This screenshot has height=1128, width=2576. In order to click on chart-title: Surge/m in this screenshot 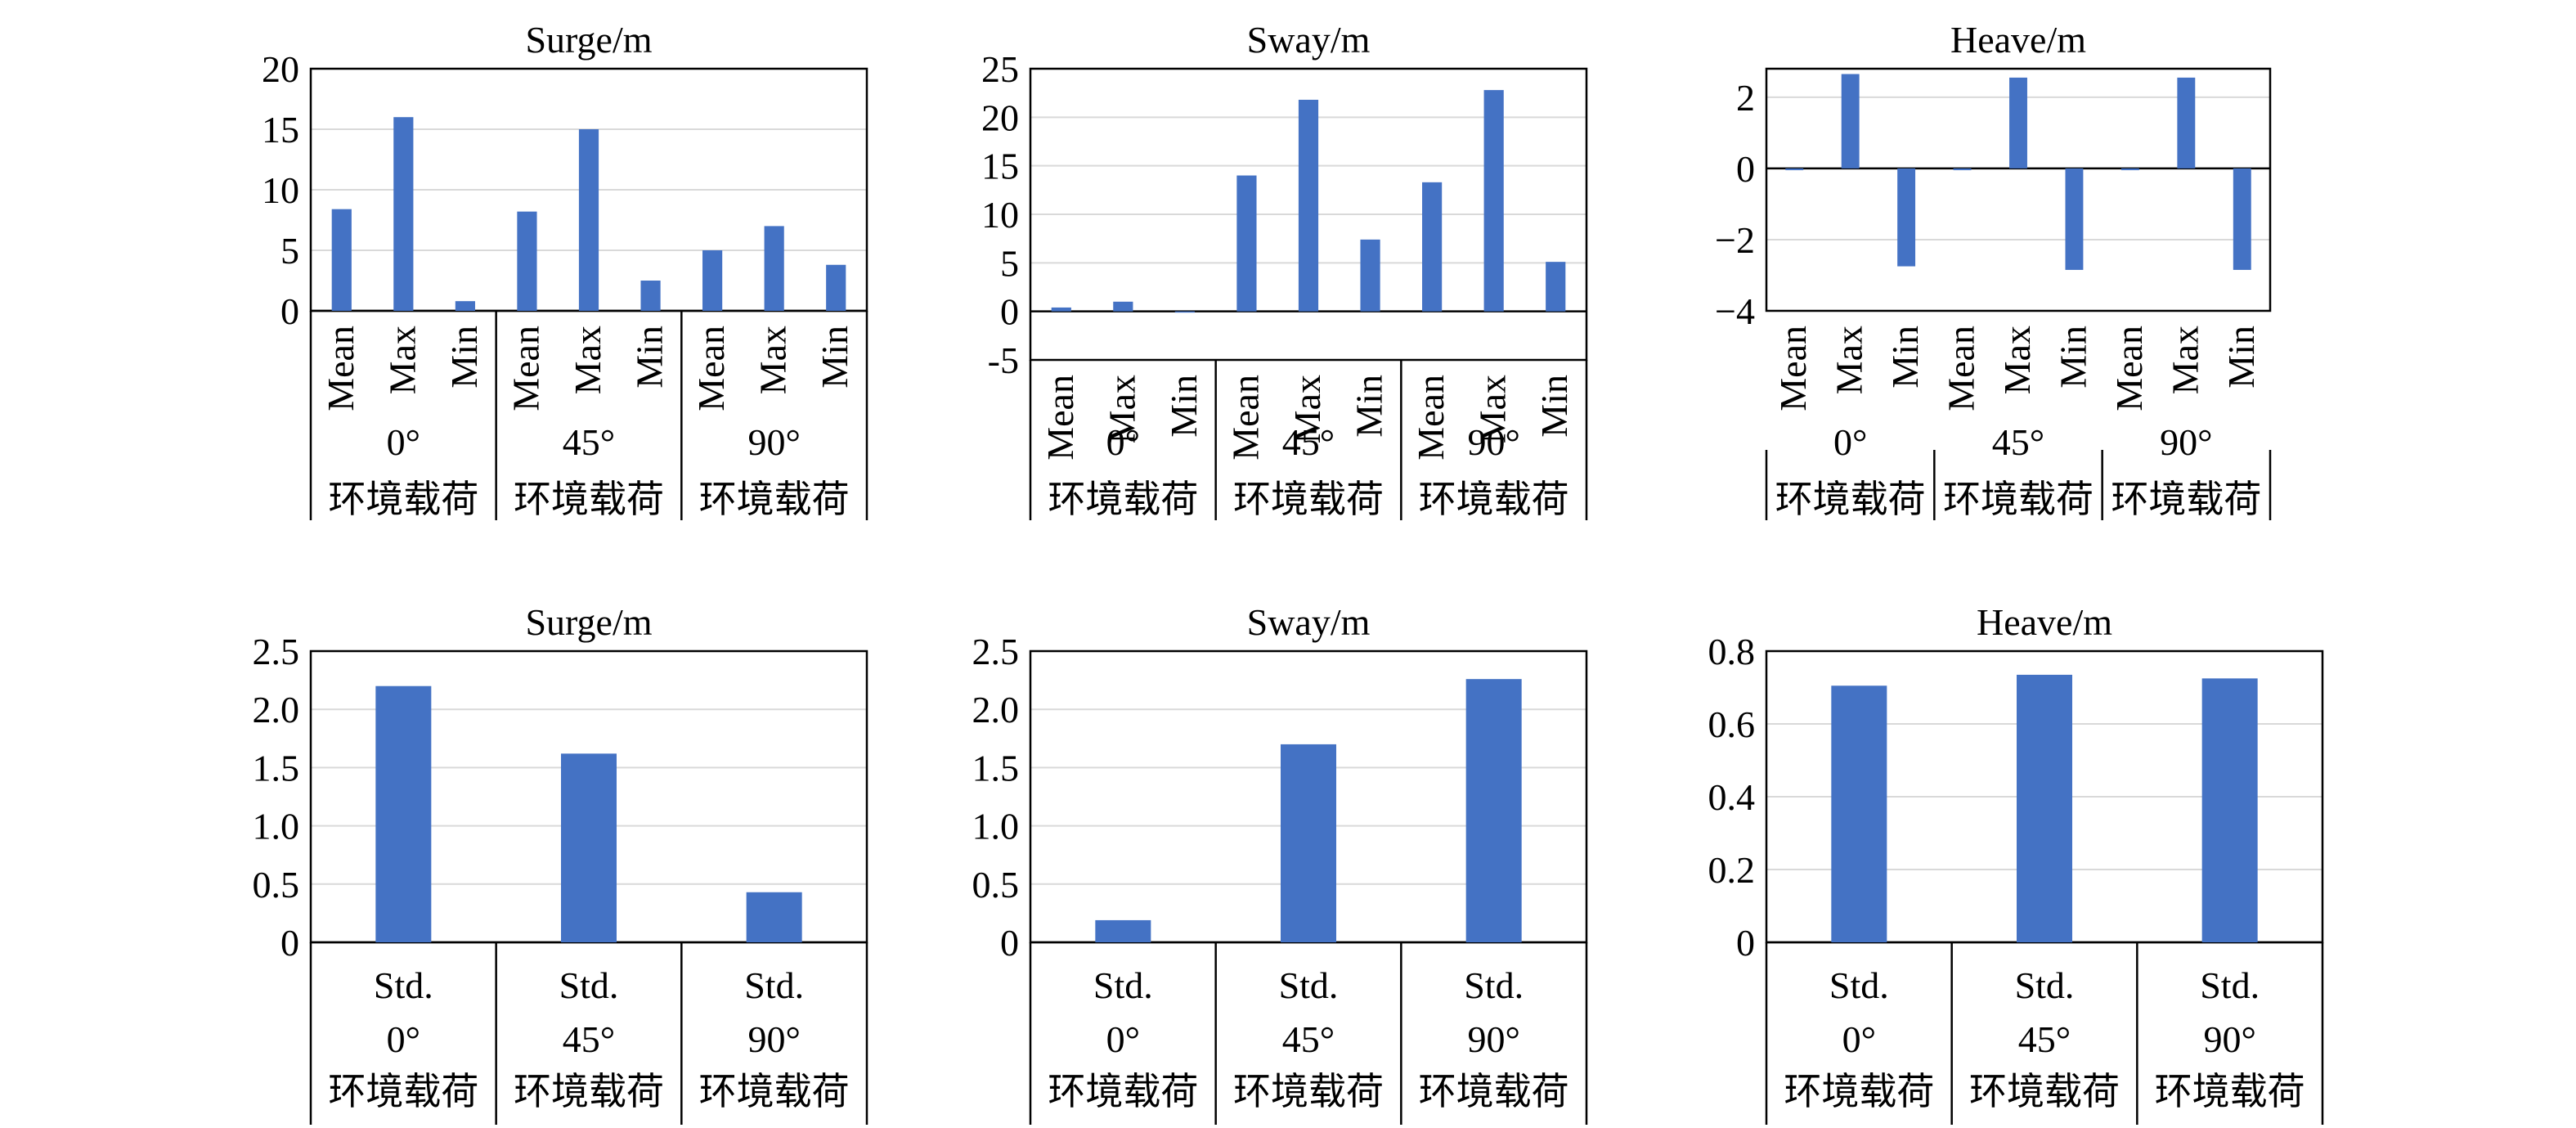, I will do `click(588, 40)`.